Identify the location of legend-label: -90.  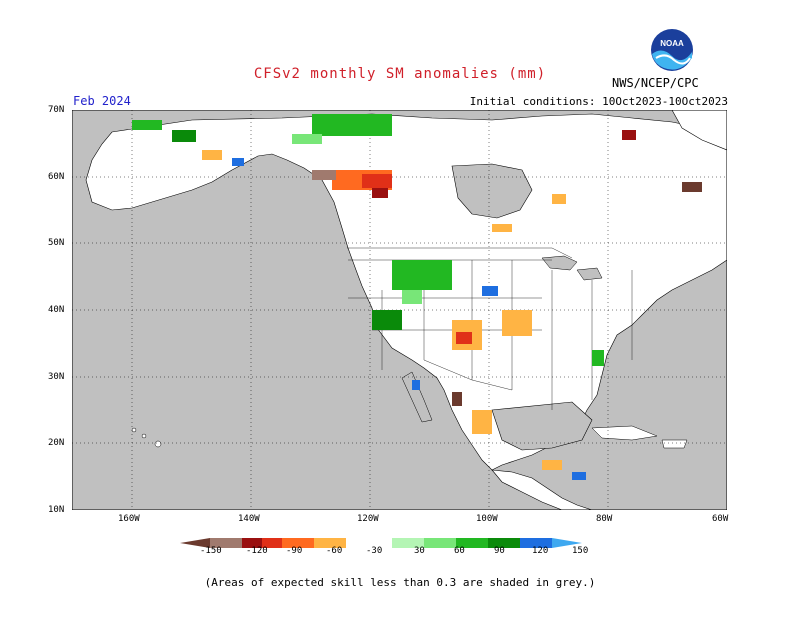
(294, 551).